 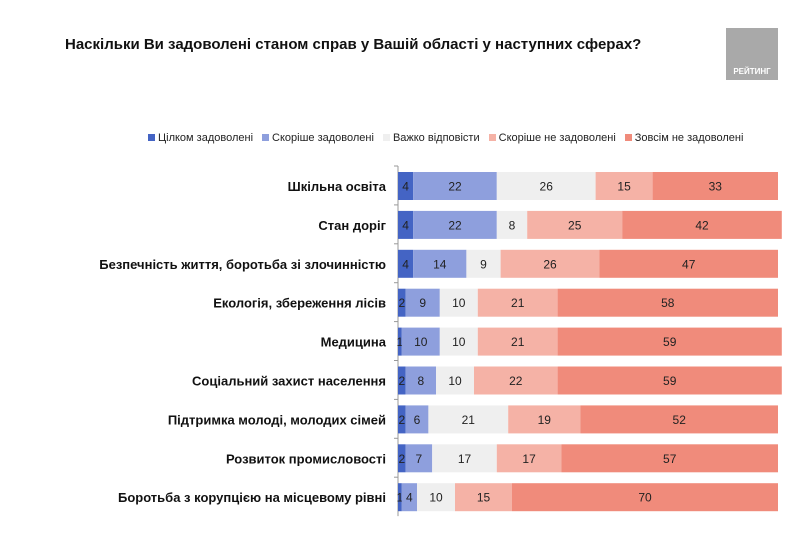 What do you see at coordinates (352, 225) in the screenshot?
I see `category-label: Стан доріг` at bounding box center [352, 225].